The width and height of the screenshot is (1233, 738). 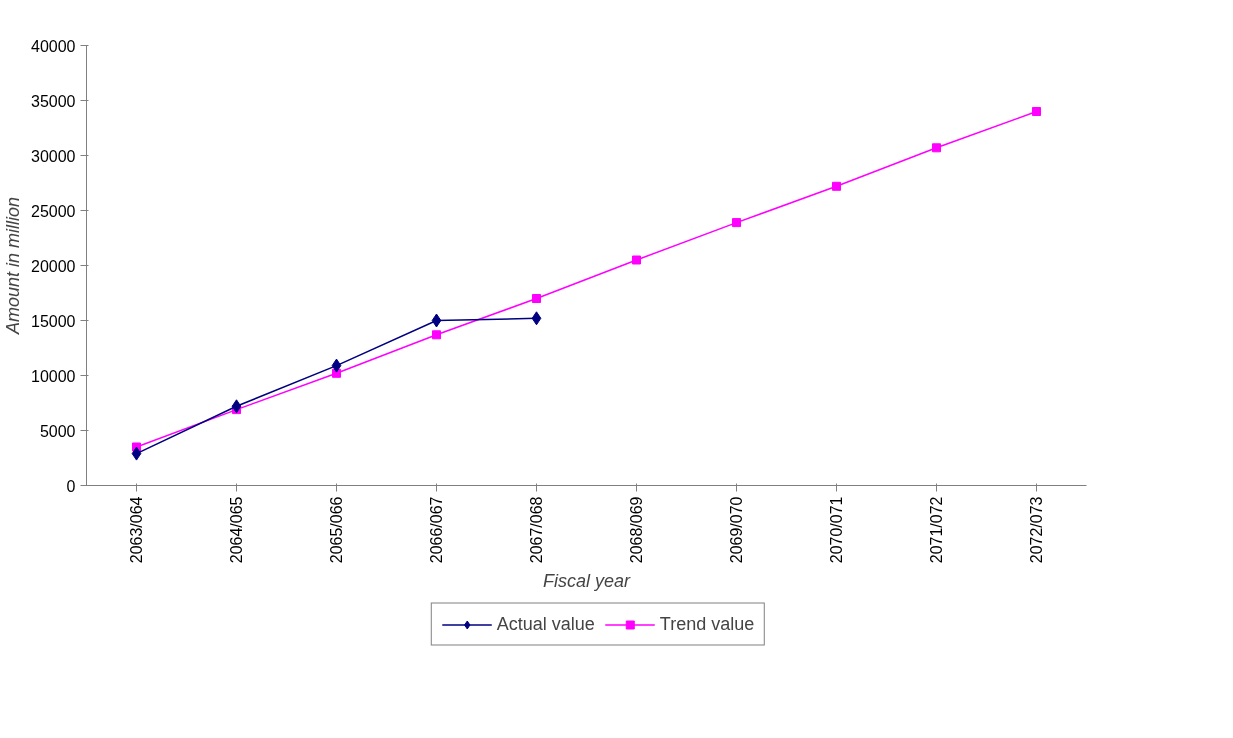 I want to click on x-tick-label: 2071/072, so click(x=936, y=530).